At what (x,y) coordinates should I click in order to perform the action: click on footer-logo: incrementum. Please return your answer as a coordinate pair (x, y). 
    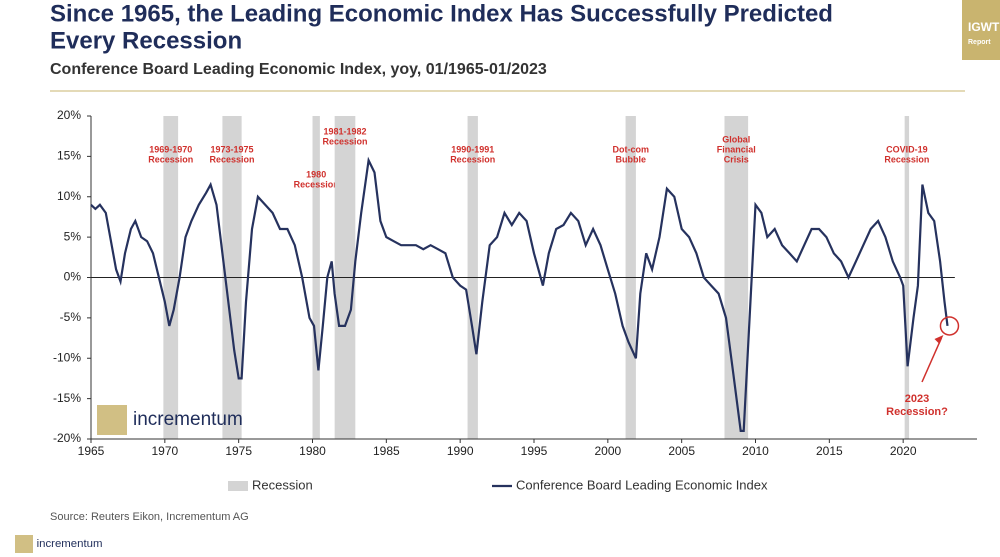
    Looking at the image, I should click on (70, 544).